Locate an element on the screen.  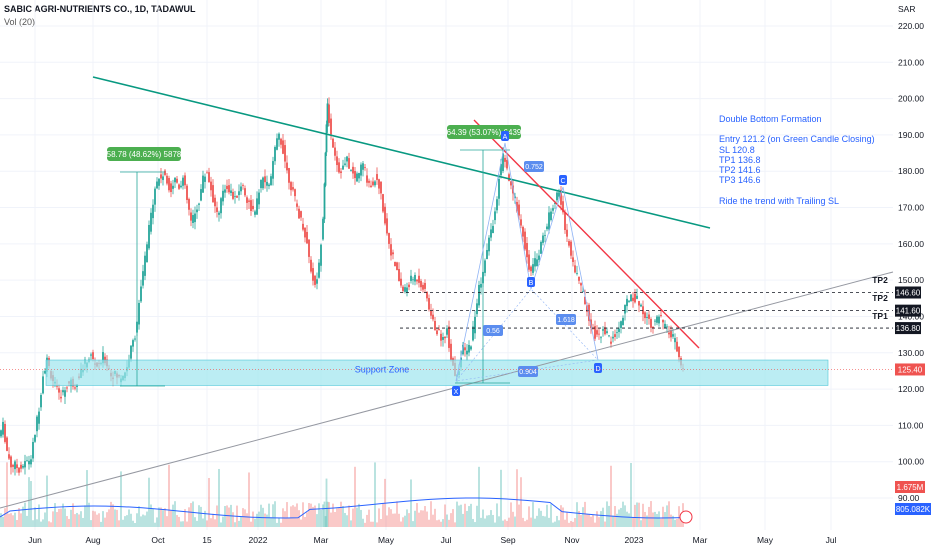
time-tick-label: Aug is located at coordinates (92, 540).